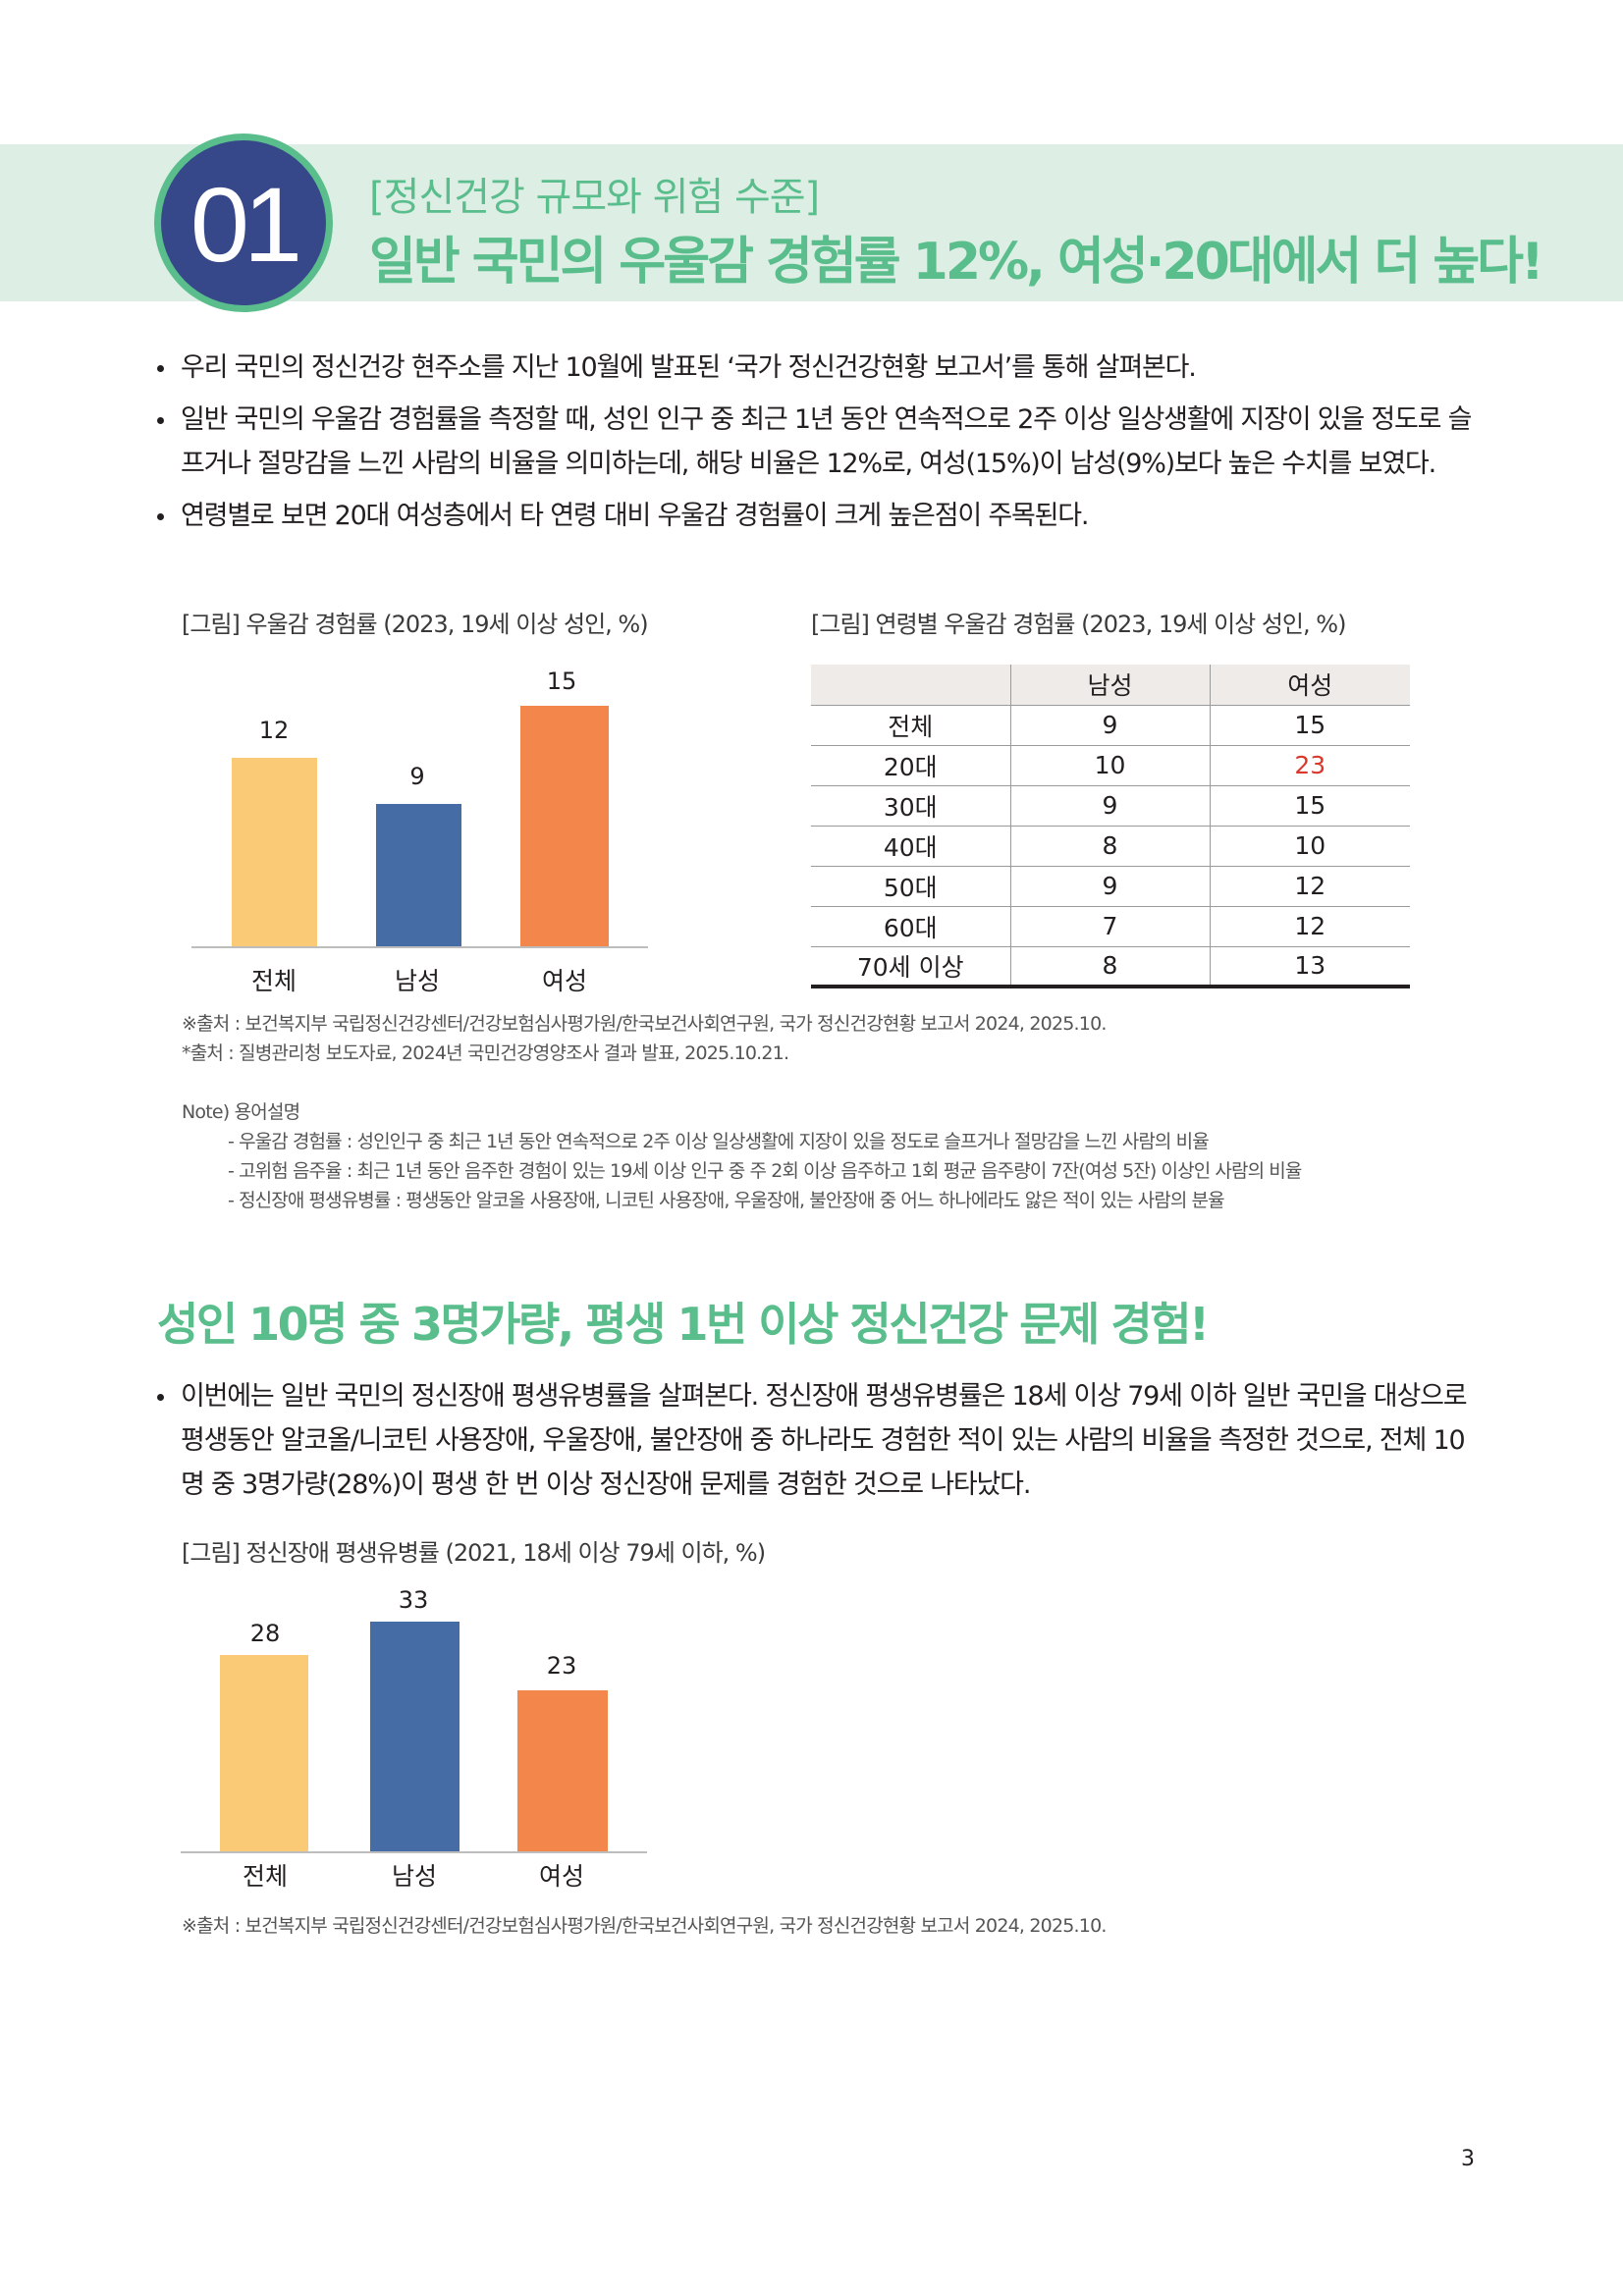 Image resolution: width=1623 pixels, height=2296 pixels. What do you see at coordinates (594, 197) in the screenshot?
I see `section-subtitle: [정신건강 규모와 위험 수준]` at bounding box center [594, 197].